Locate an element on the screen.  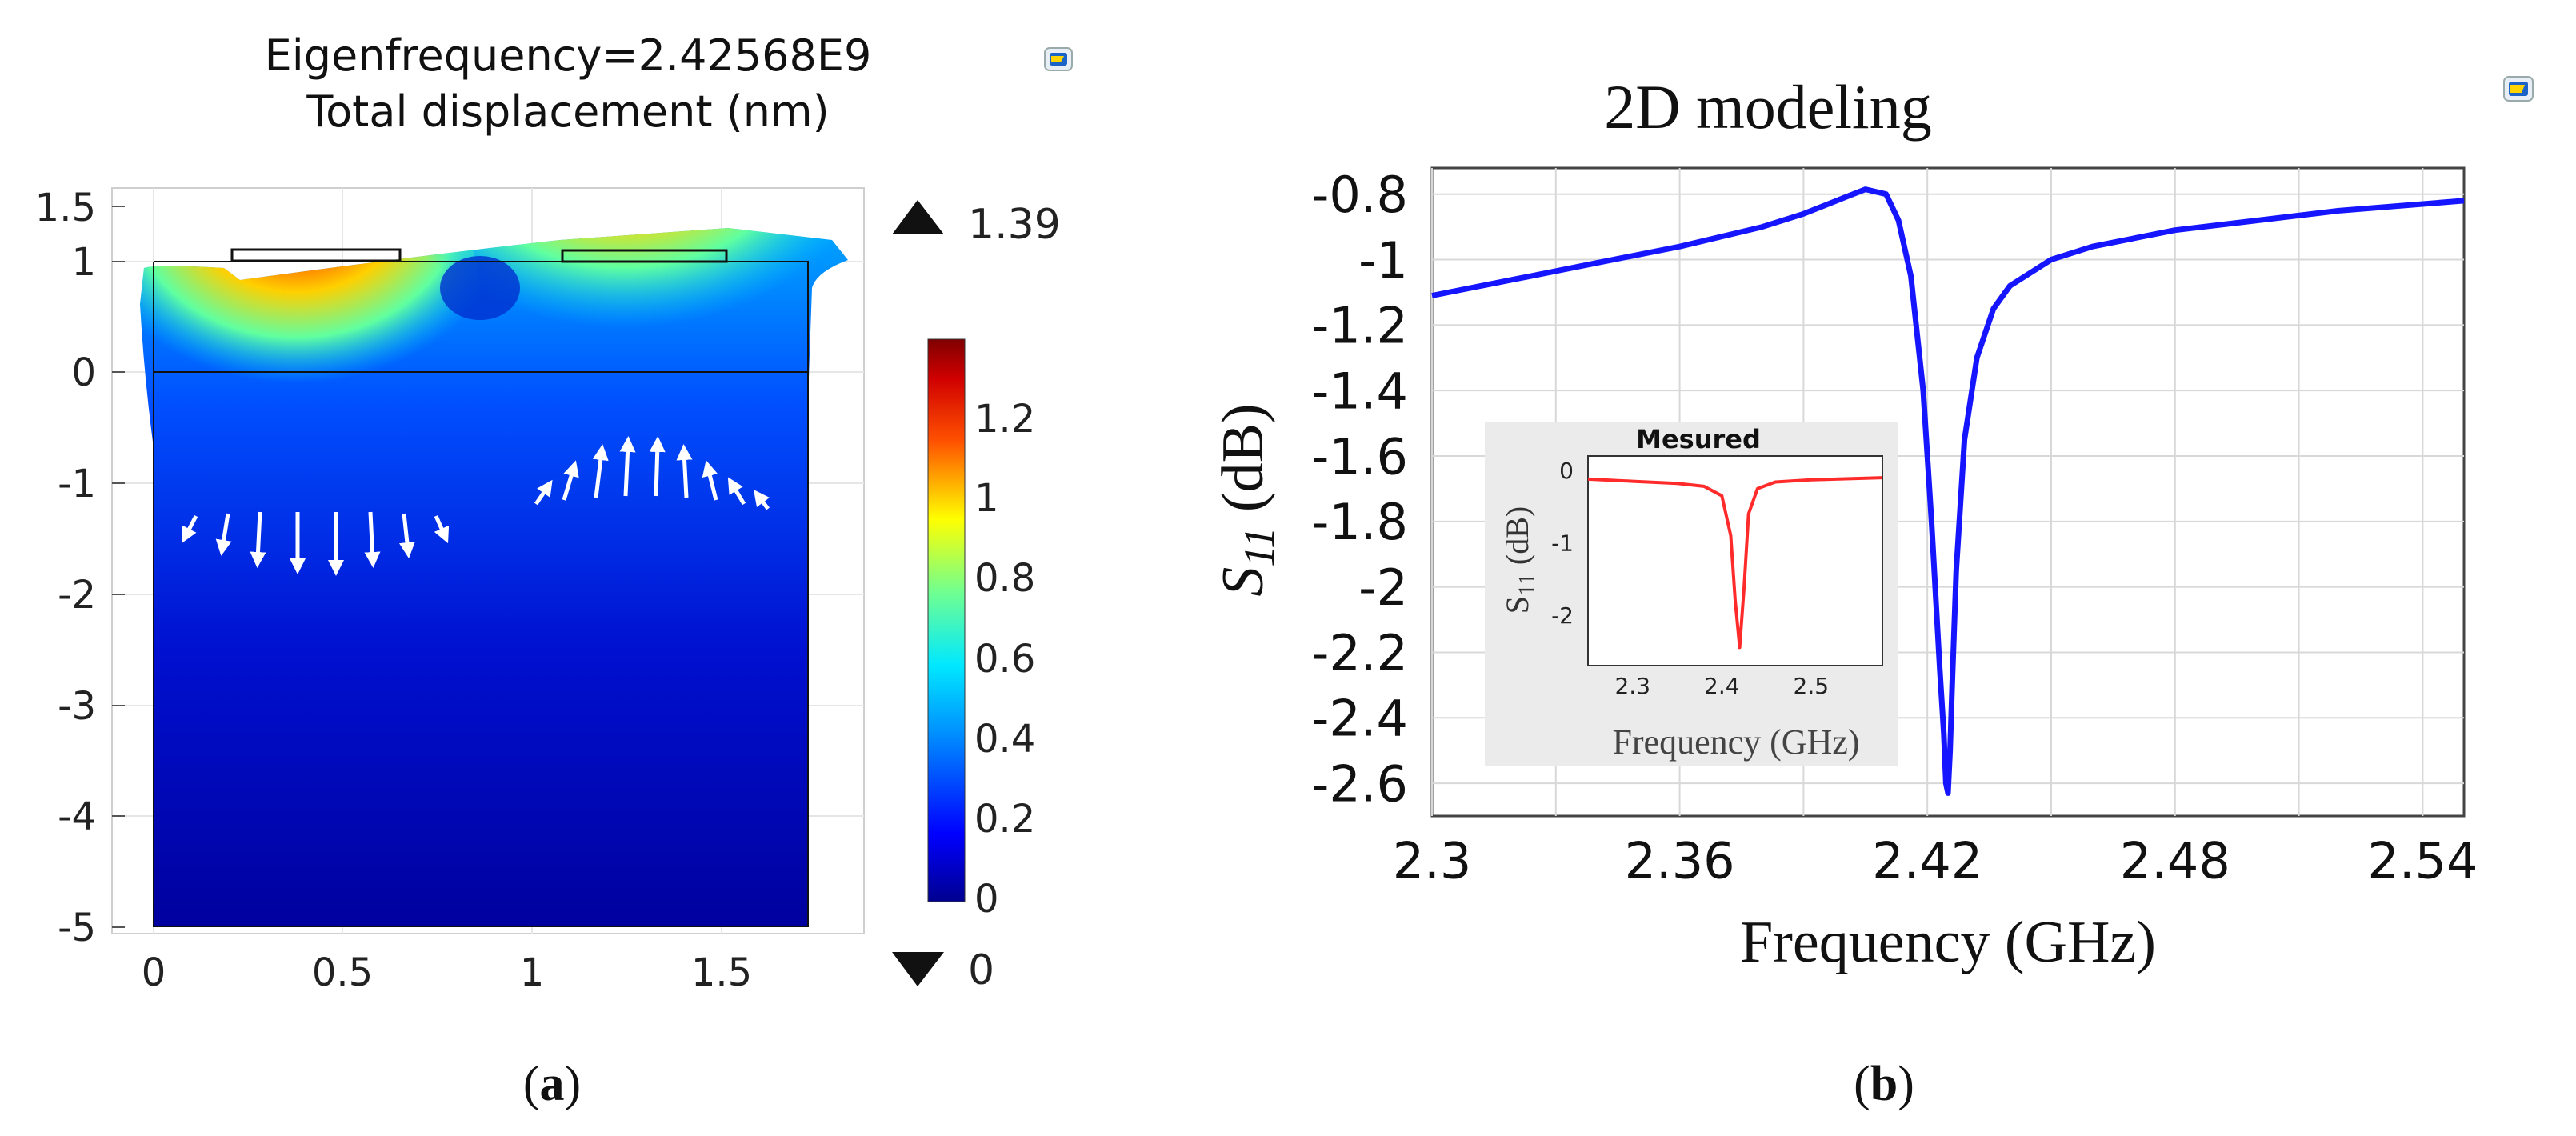
inset-ylabel-main: S is located at coordinates (1517, 605).